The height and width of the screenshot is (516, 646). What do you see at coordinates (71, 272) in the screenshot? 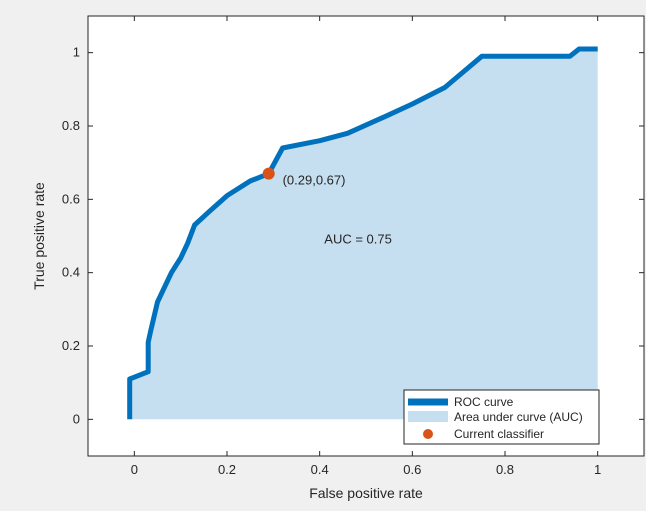
I see `y-tick-label: 0.4` at bounding box center [71, 272].